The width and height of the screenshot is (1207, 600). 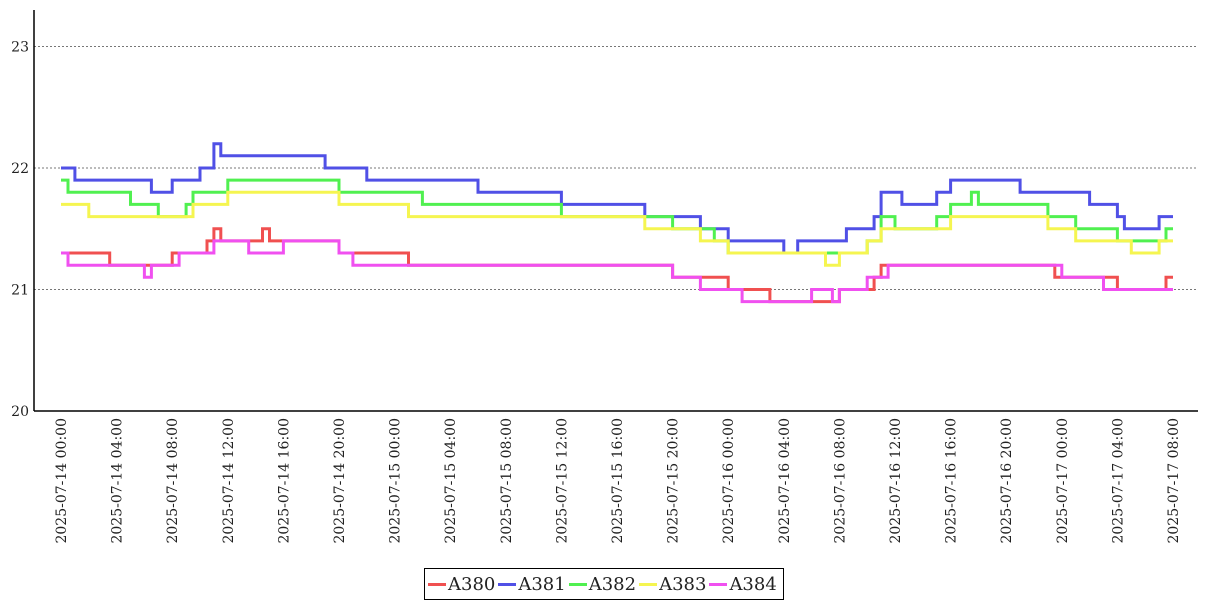 I want to click on legend-label: A383, so click(x=683, y=584).